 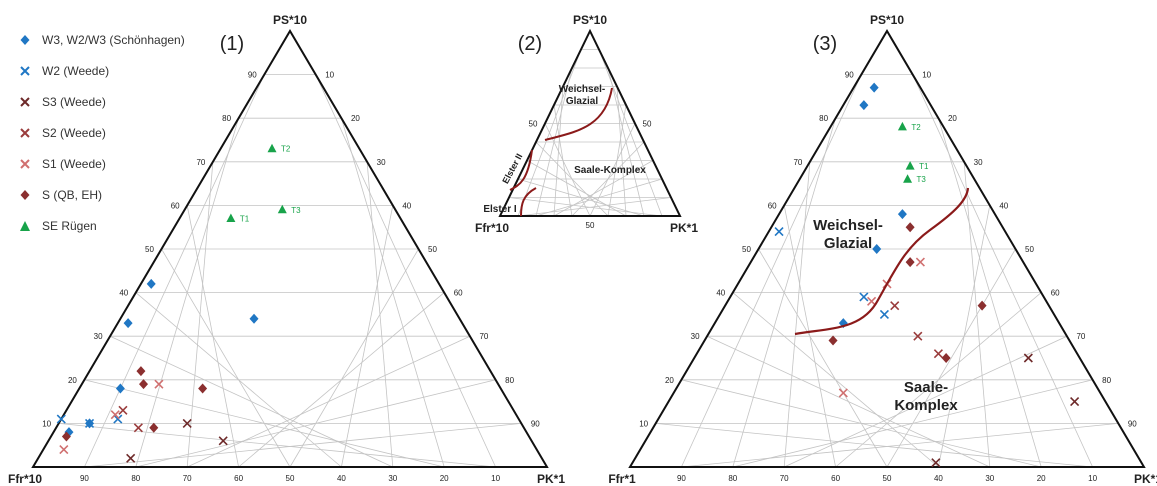 What do you see at coordinates (746, 249) in the screenshot?
I see `tick-label-ps: 50` at bounding box center [746, 249].